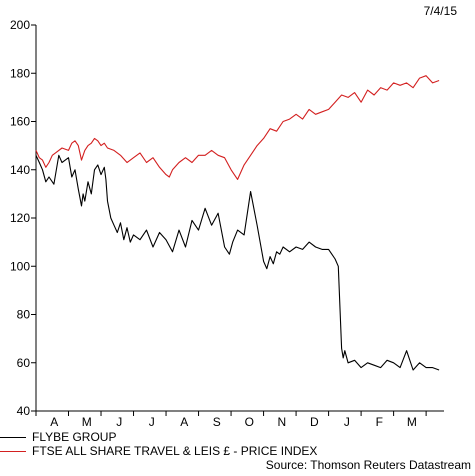 This screenshot has width=475, height=476. Describe the element at coordinates (20, 218) in the screenshot. I see `y-tick-label-120: 120` at that location.